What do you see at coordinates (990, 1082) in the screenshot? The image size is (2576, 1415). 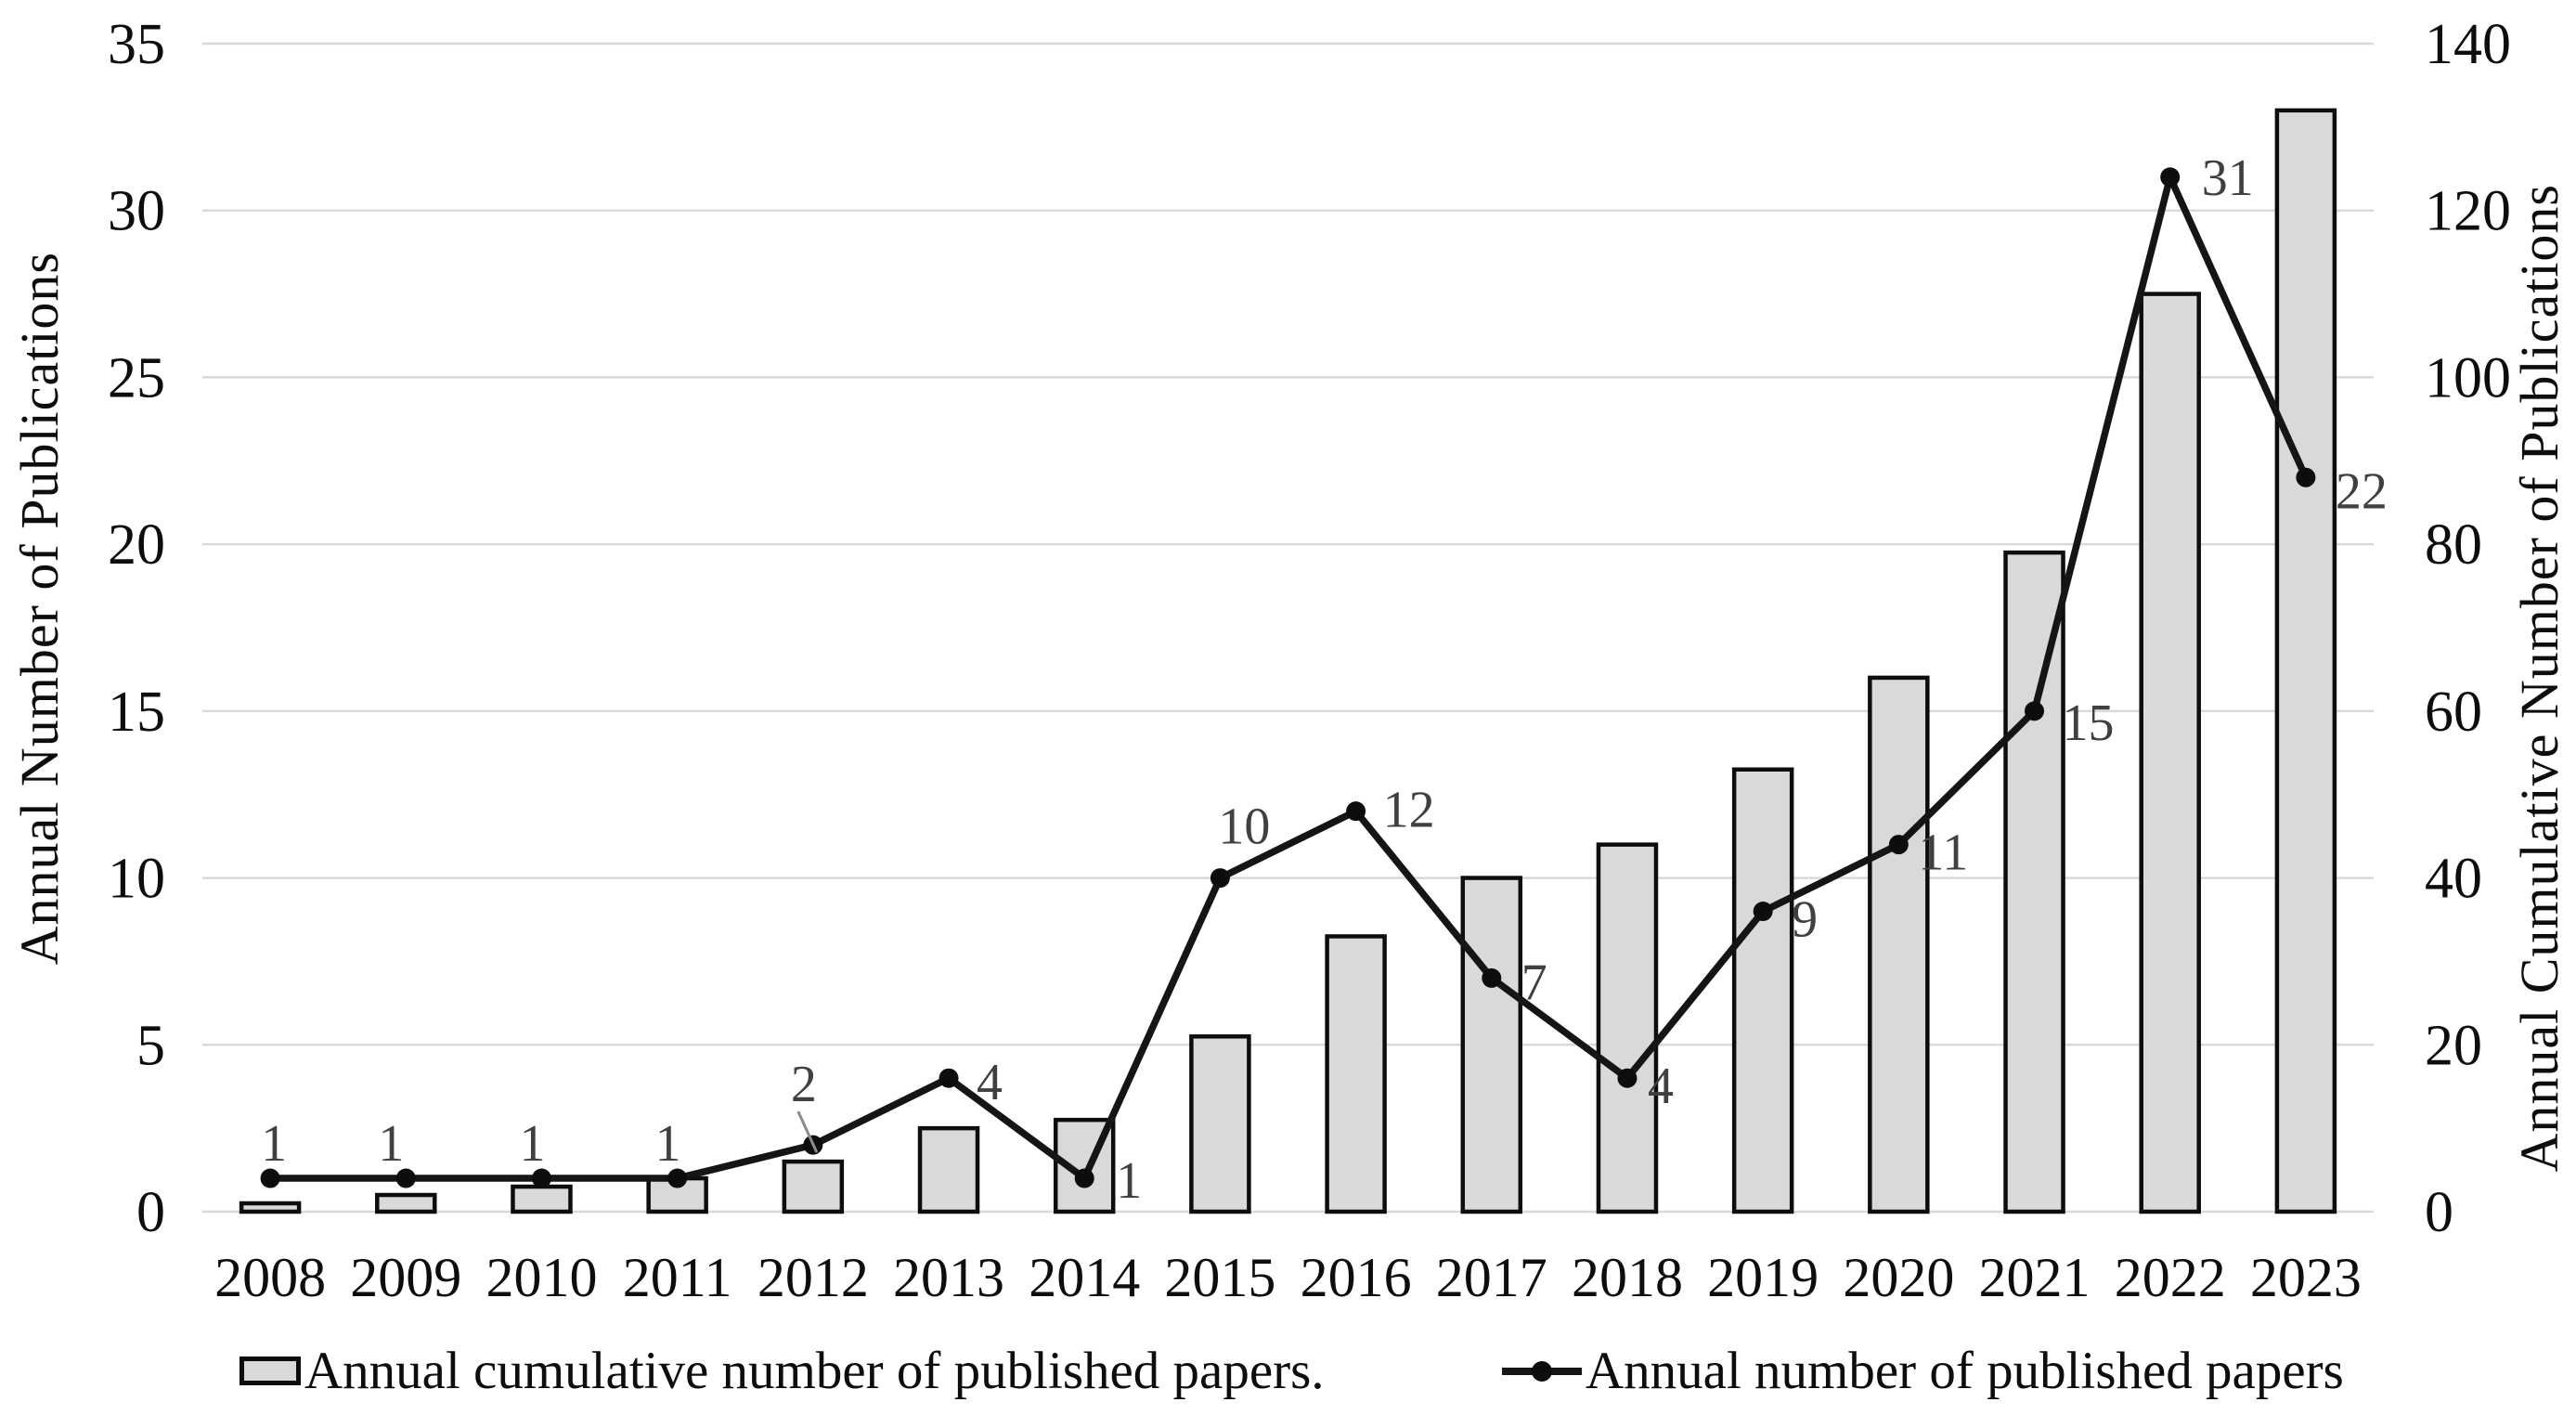 I see `data-label-2013: 4` at bounding box center [990, 1082].